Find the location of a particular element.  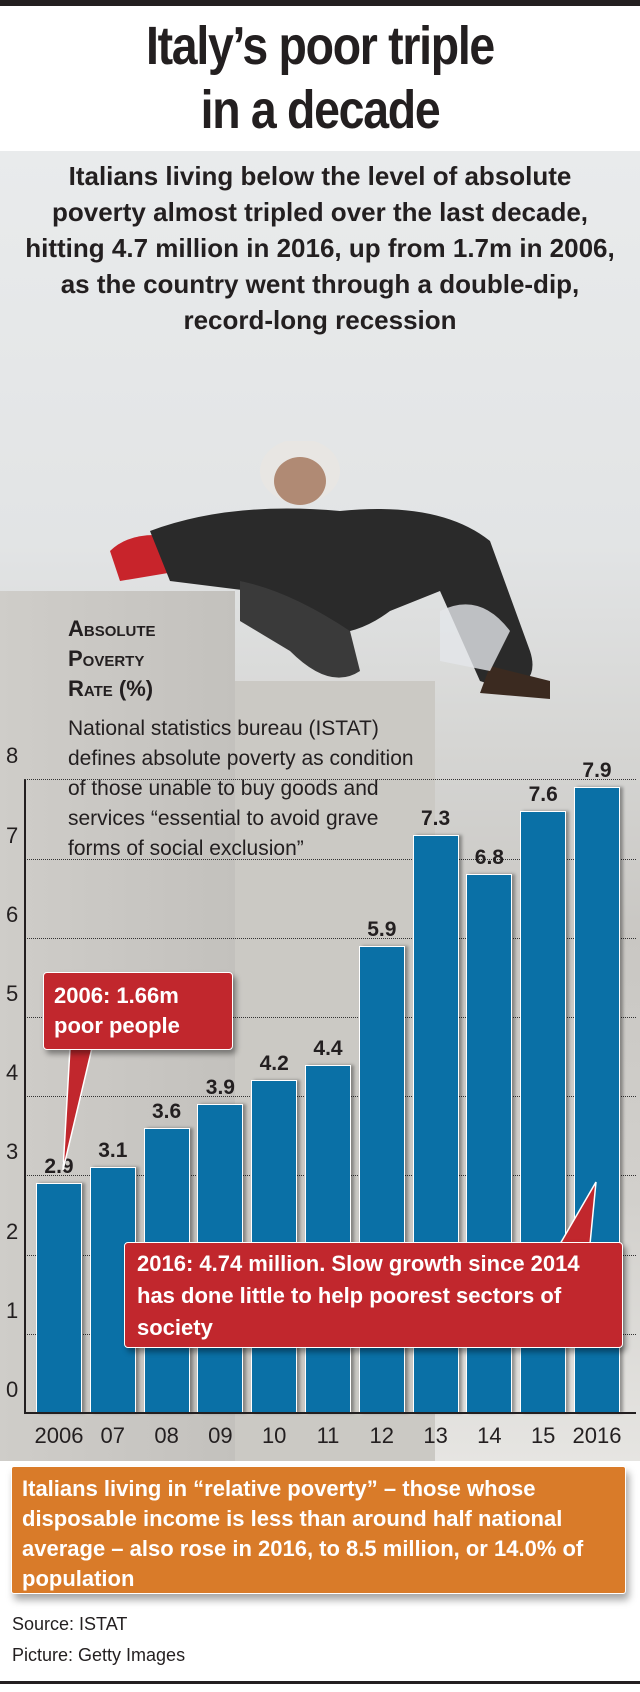

callout-2006-line: poor people is located at coordinates (117, 1025).